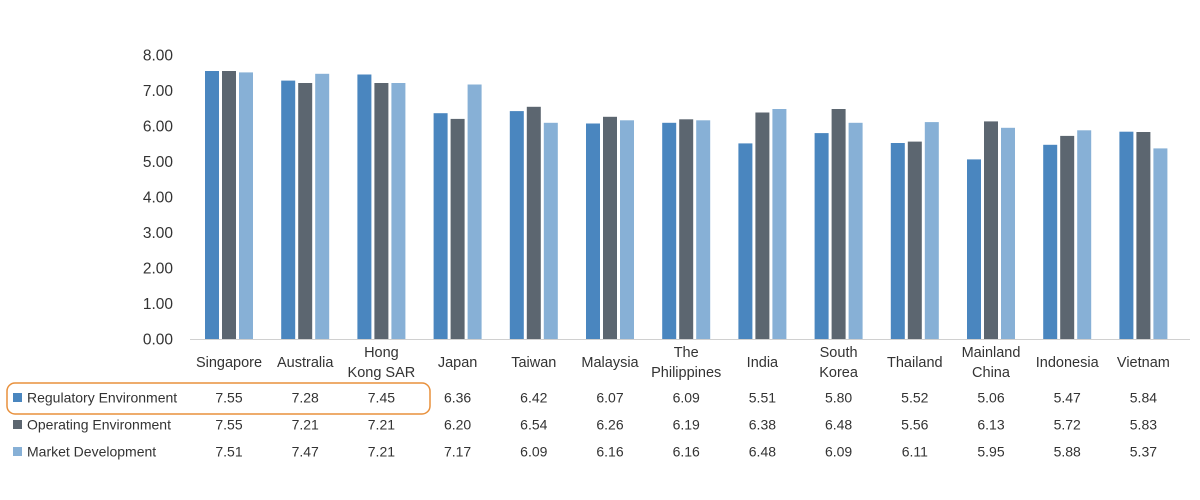 The width and height of the screenshot is (1200, 500). I want to click on x-tick-label-line: Mainland, so click(991, 353).